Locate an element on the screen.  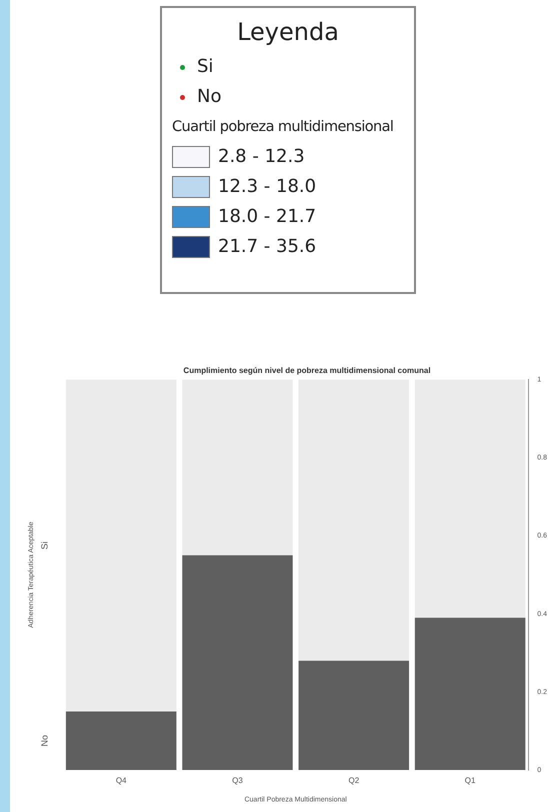
text: 18.0 - 21.7 is located at coordinates (267, 217).